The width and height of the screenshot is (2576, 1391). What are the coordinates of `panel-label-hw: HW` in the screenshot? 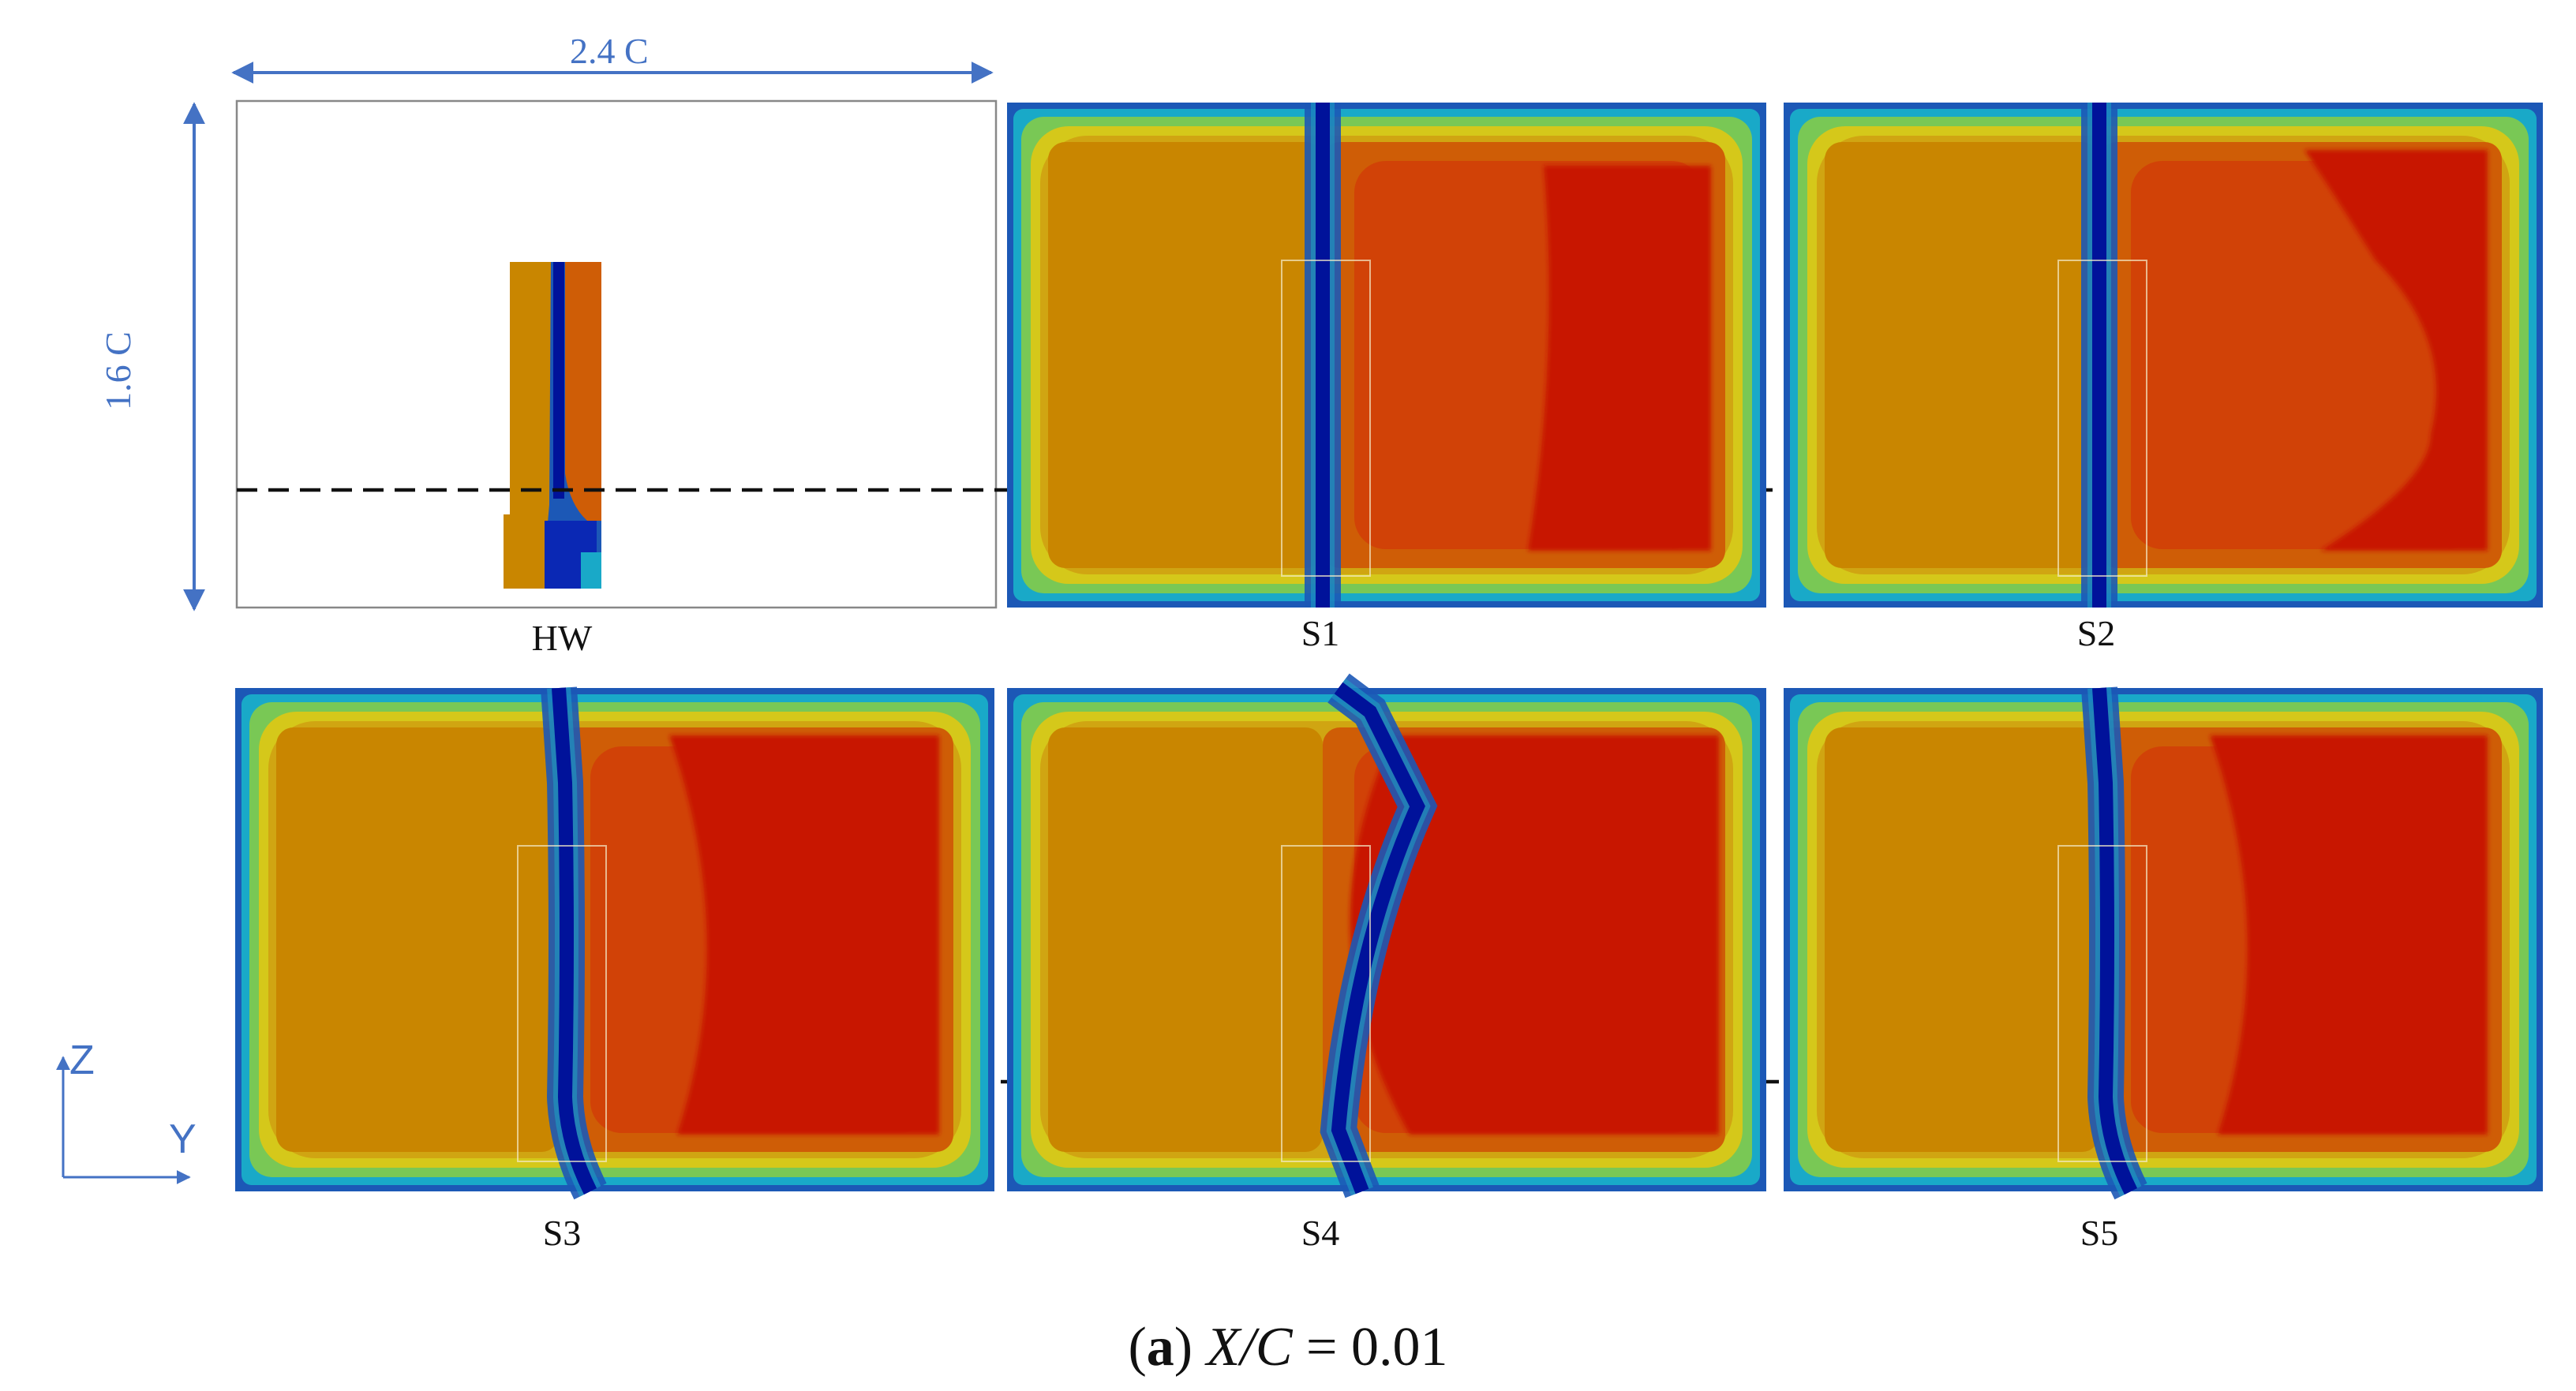 It's located at (562, 638).